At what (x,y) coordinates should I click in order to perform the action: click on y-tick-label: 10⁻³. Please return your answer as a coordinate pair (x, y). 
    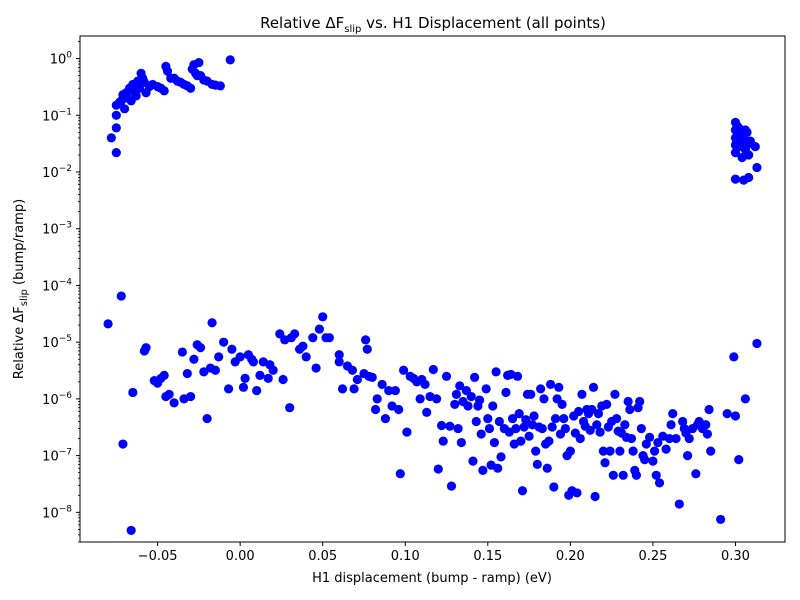
    Looking at the image, I should click on (57, 229).